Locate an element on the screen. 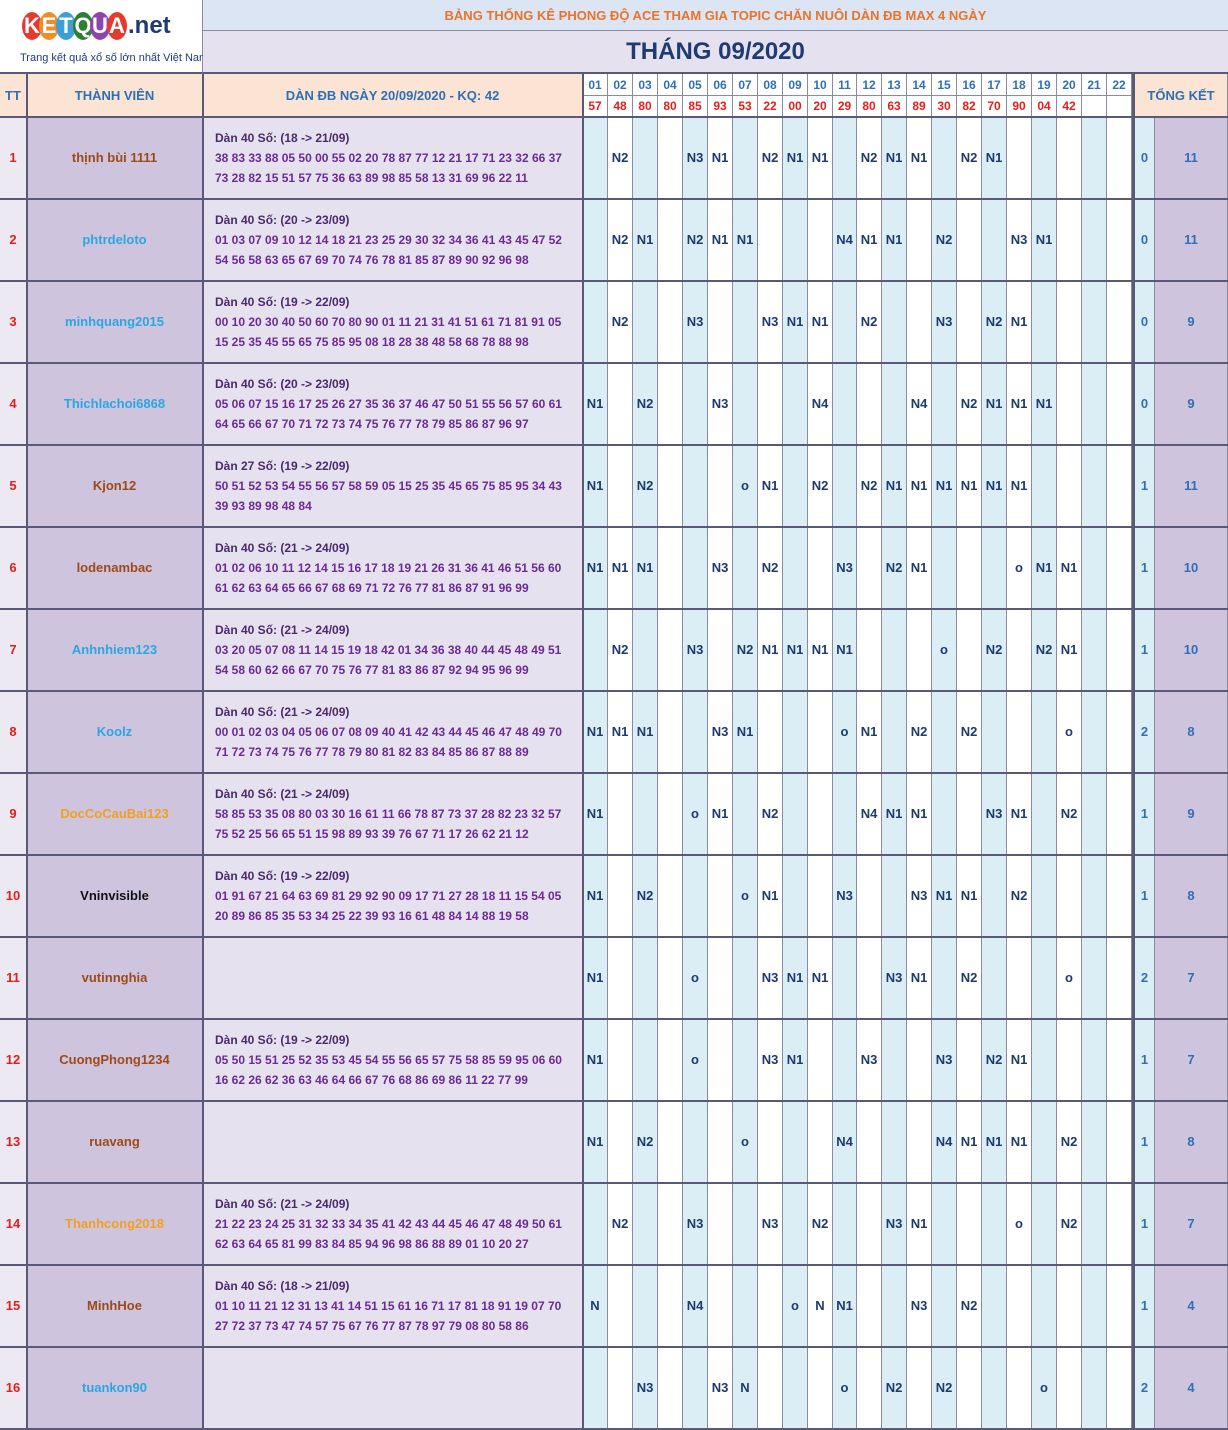 This screenshot has height=1430, width=1228. day-header: 02 is located at coordinates (620, 85).